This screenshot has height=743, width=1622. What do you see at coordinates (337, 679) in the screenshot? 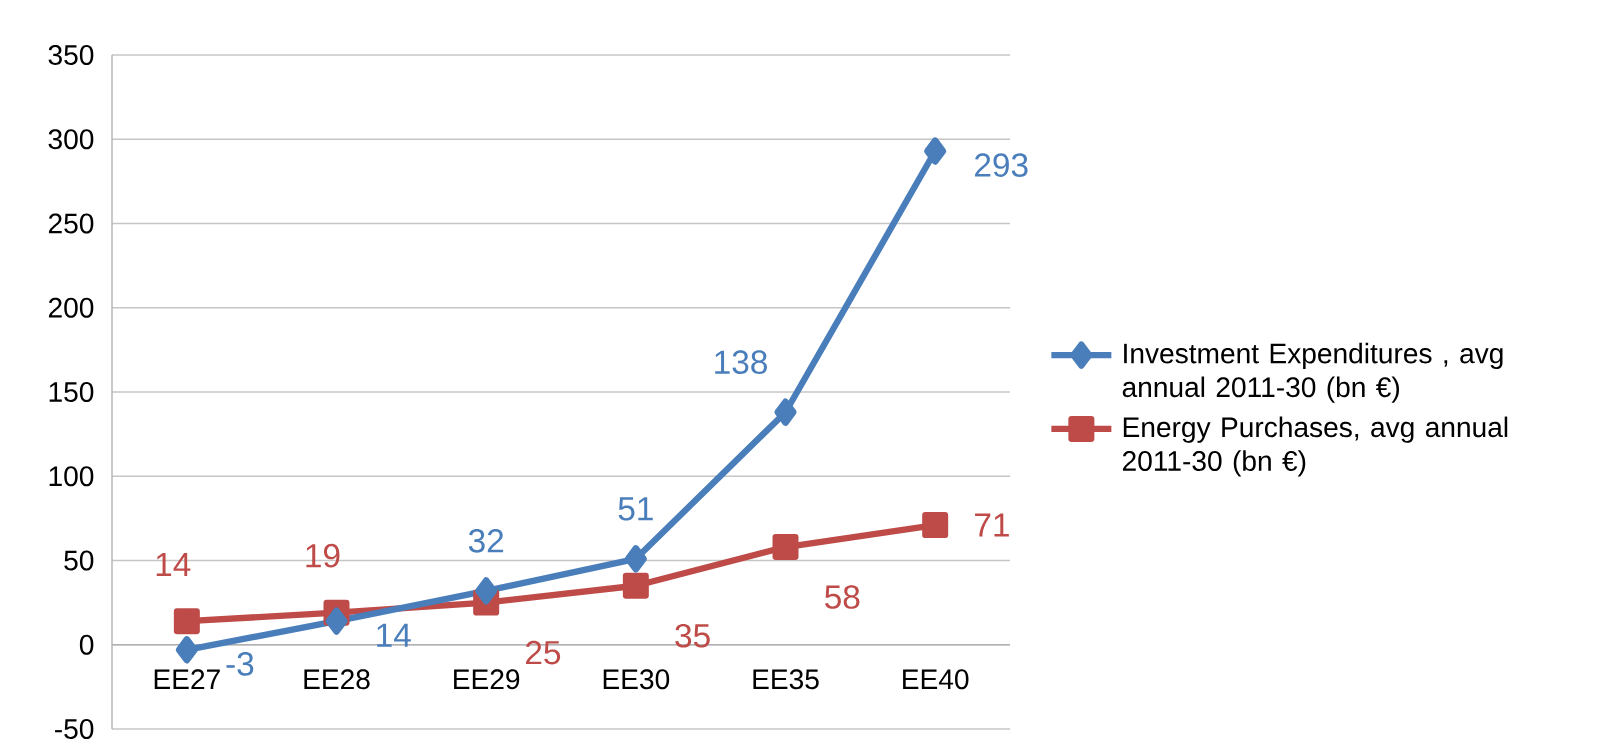
I see `x-tick-label: EE28` at bounding box center [337, 679].